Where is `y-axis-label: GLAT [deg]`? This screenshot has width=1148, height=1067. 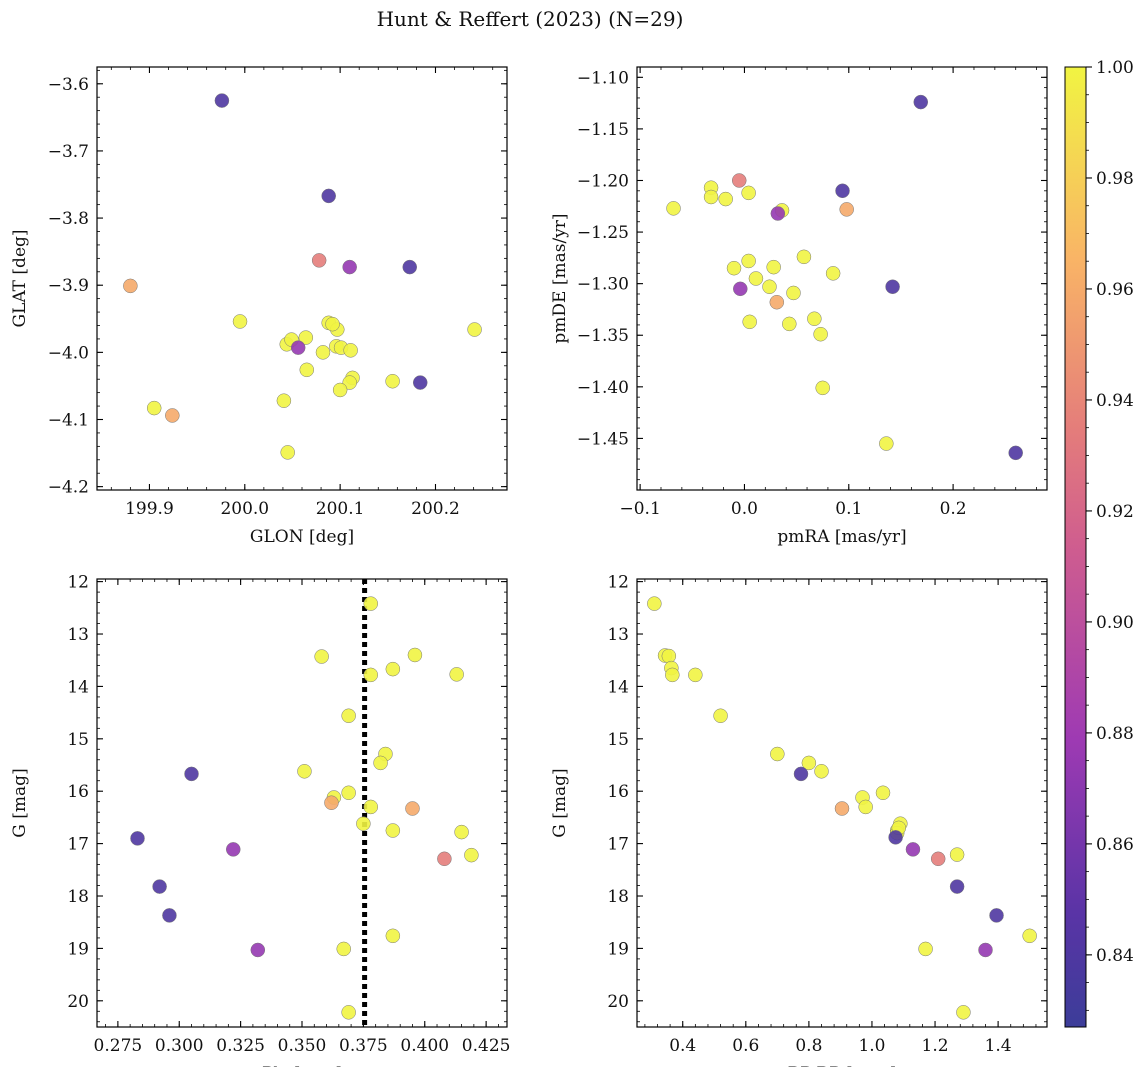 y-axis-label: GLAT [deg] is located at coordinates (20, 278).